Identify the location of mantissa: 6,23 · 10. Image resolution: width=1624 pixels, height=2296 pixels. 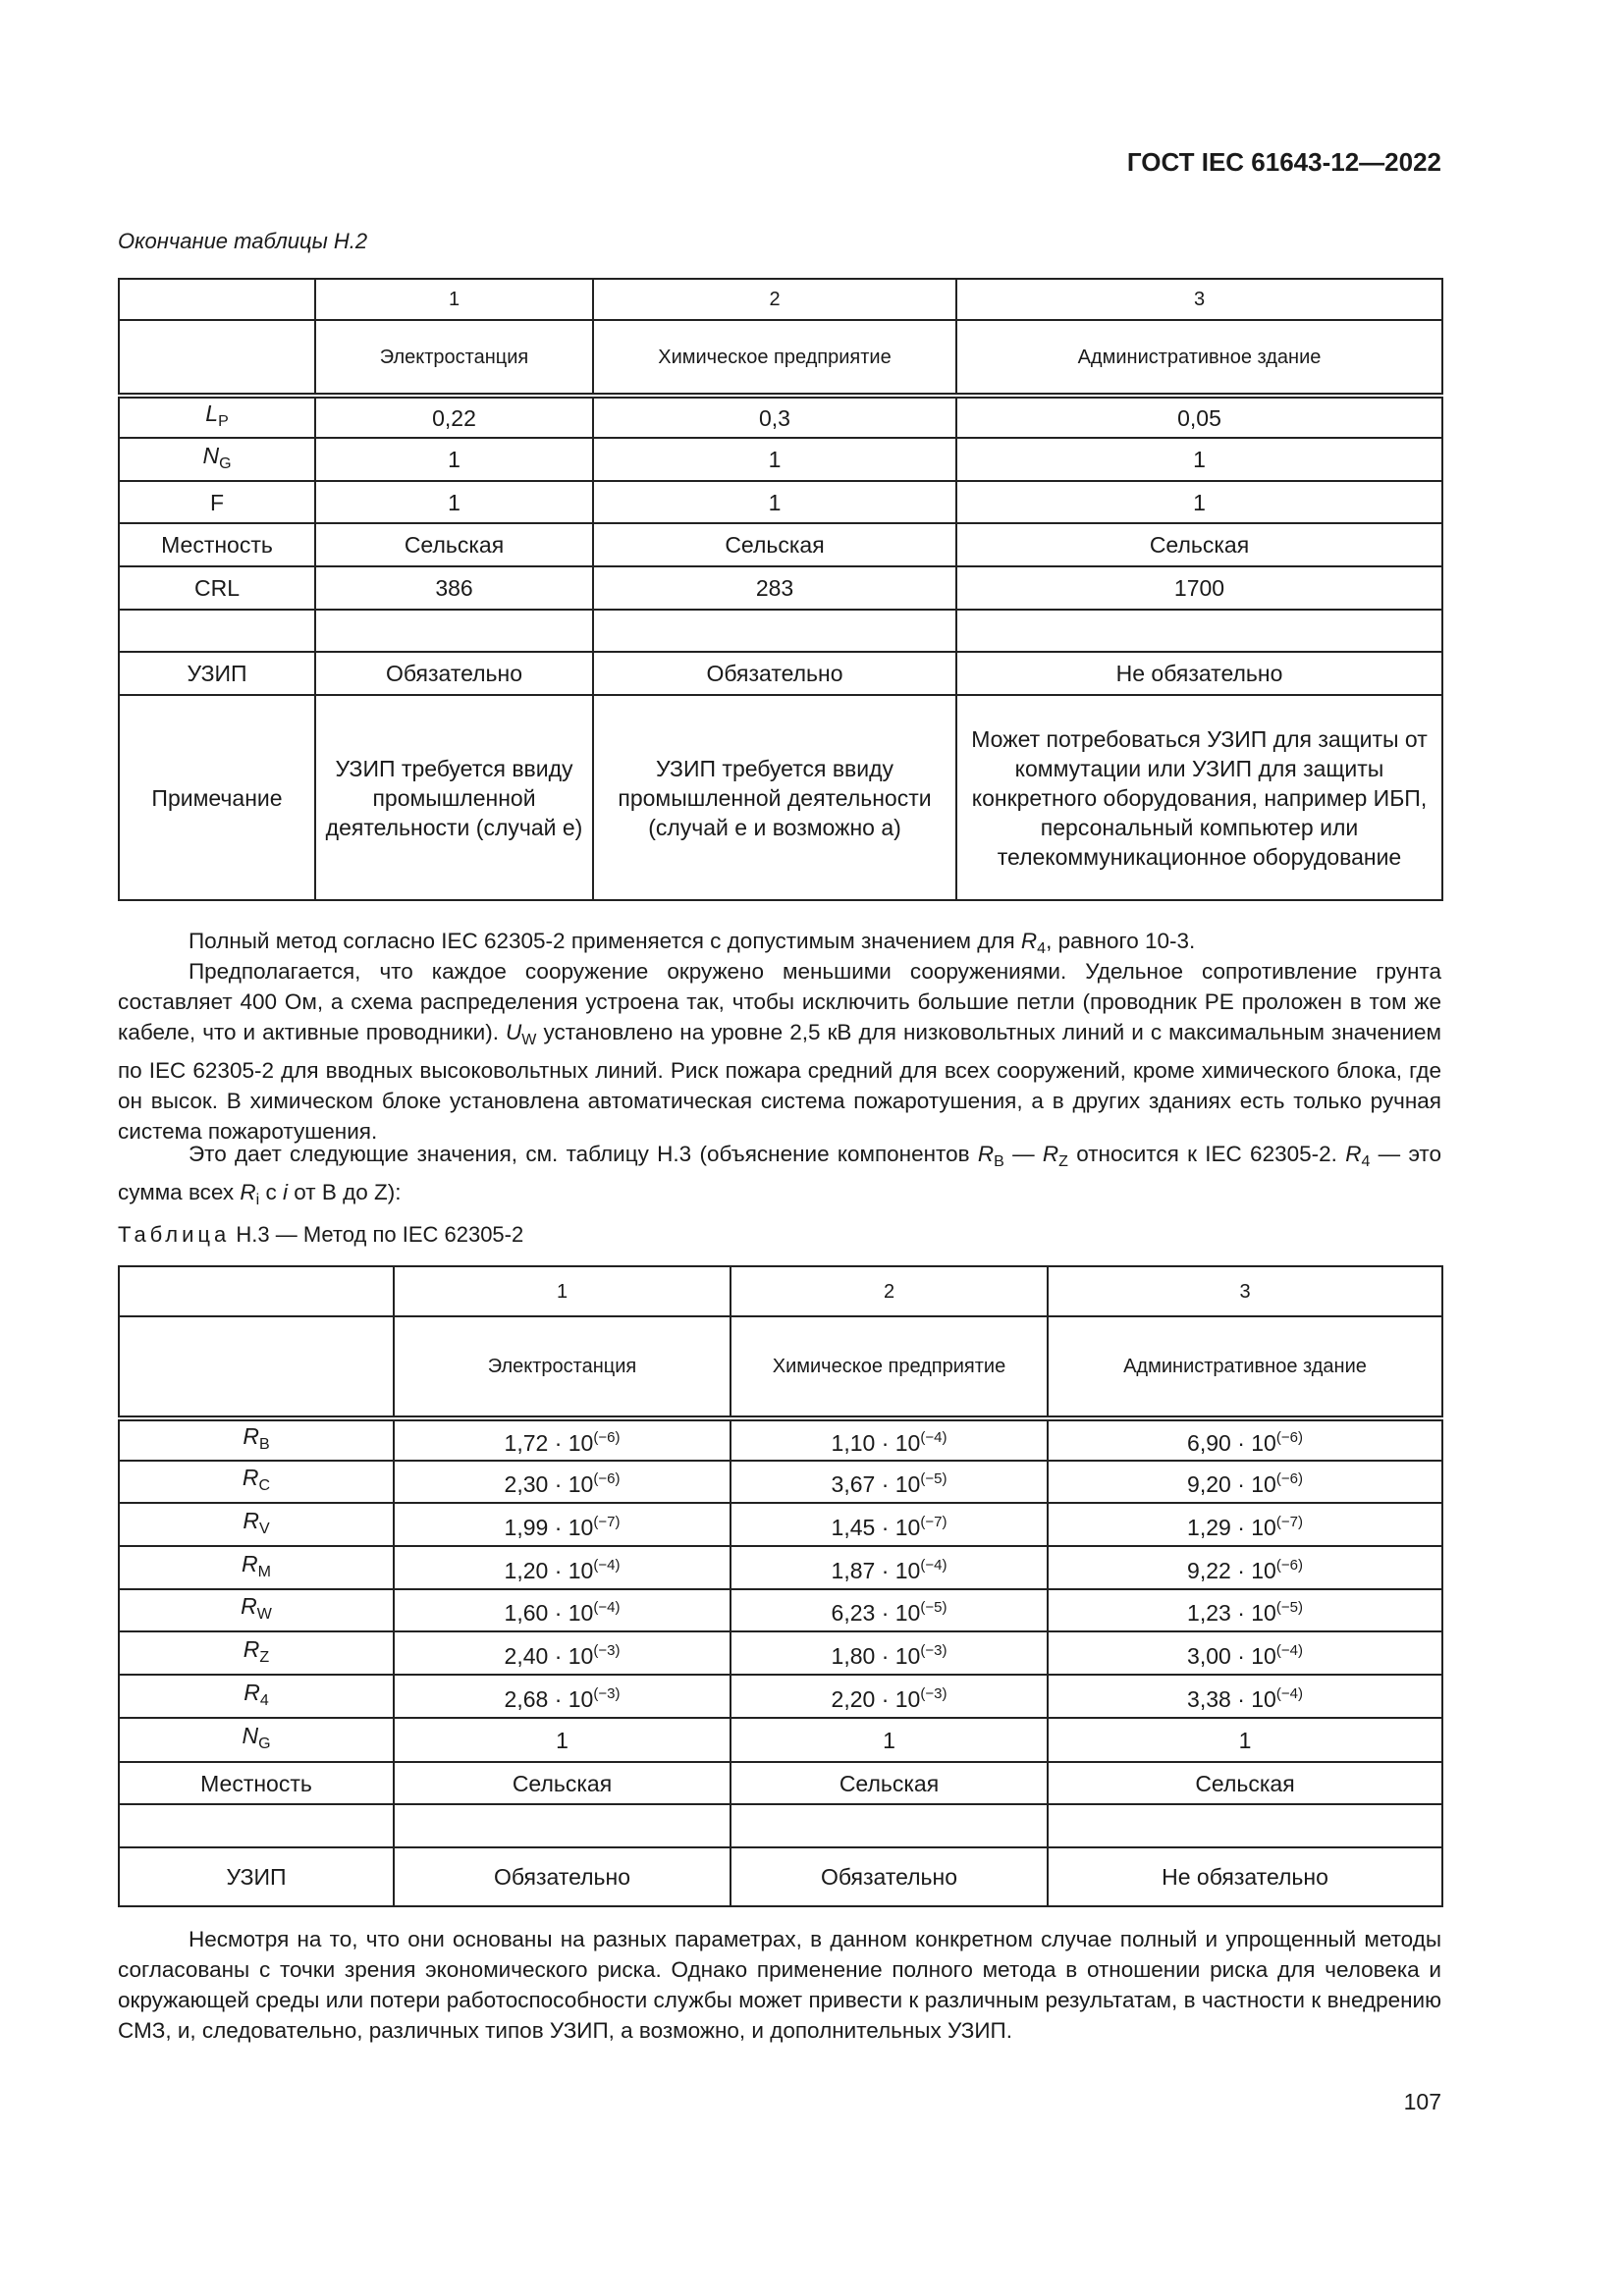
(876, 1613).